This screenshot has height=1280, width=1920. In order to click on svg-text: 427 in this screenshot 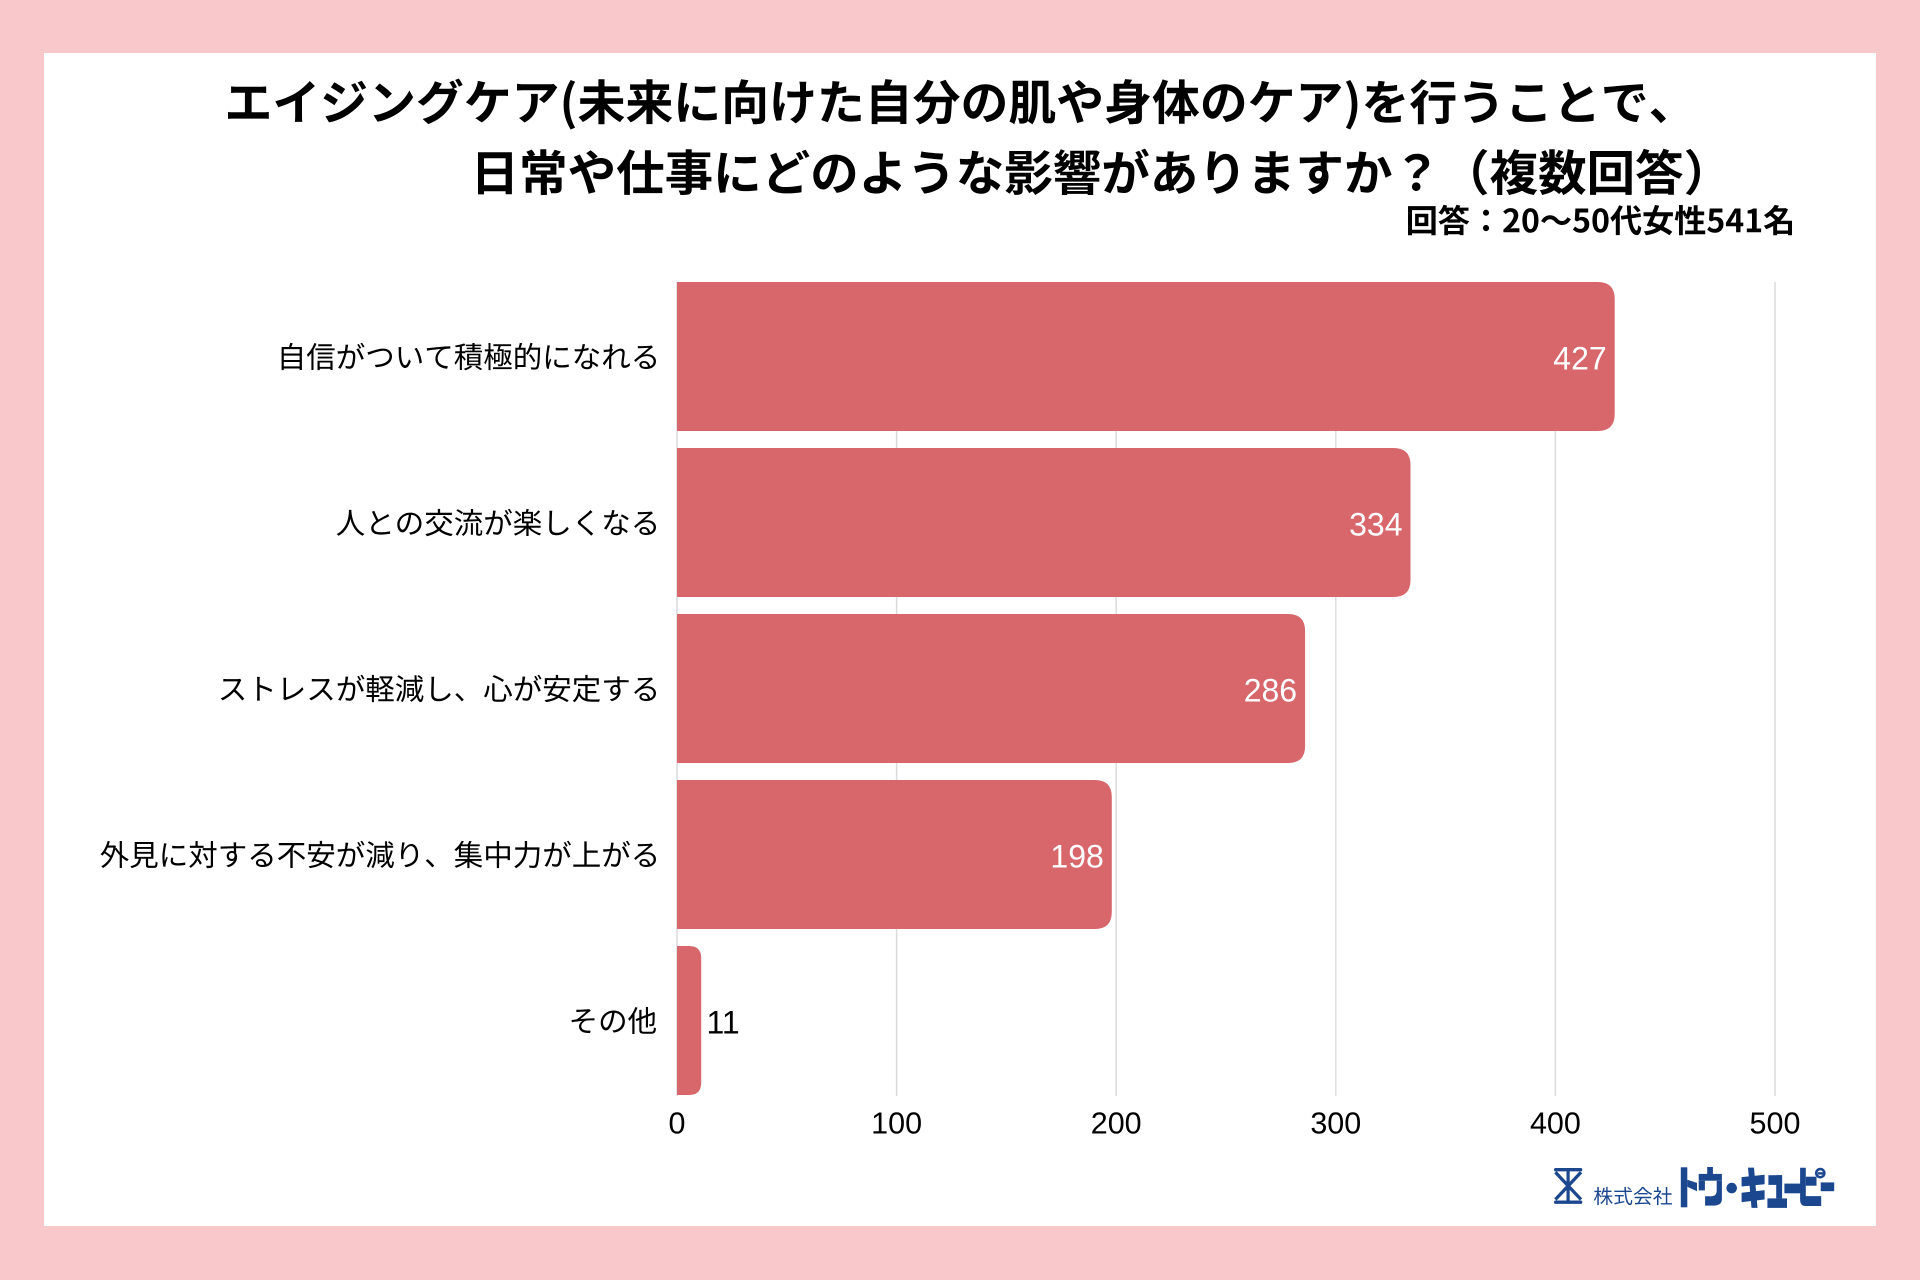, I will do `click(1579, 358)`.